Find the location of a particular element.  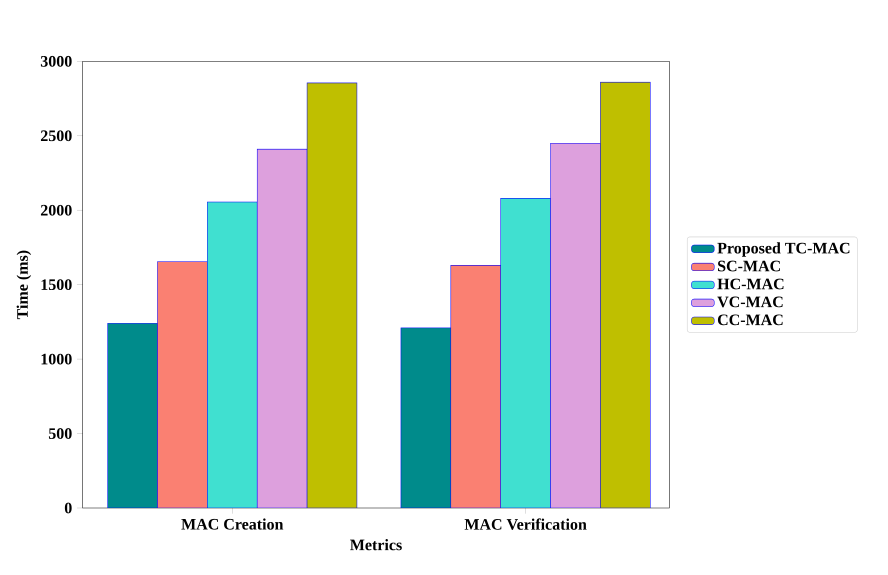

legend-label: Proposed TC-MAC is located at coordinates (783, 249).